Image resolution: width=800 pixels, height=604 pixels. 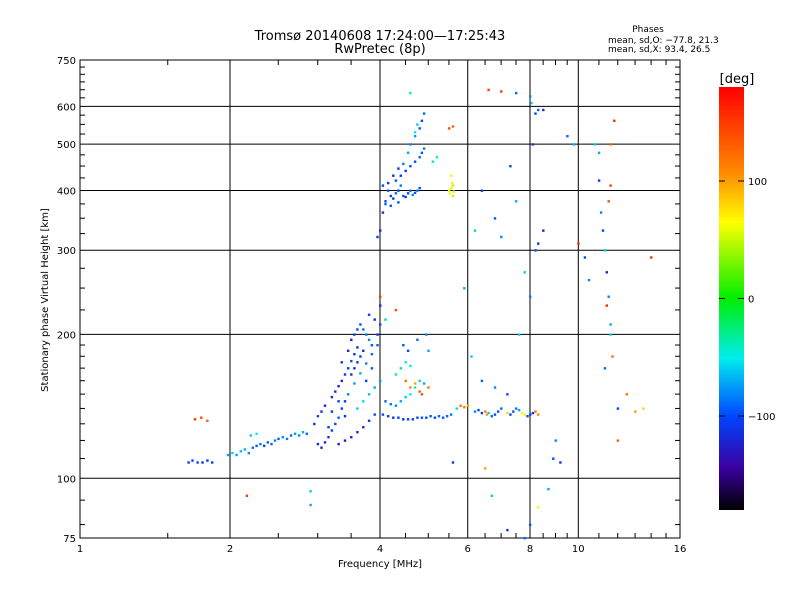 What do you see at coordinates (66, 61) in the screenshot?
I see `y-tick-label: 750` at bounding box center [66, 61].